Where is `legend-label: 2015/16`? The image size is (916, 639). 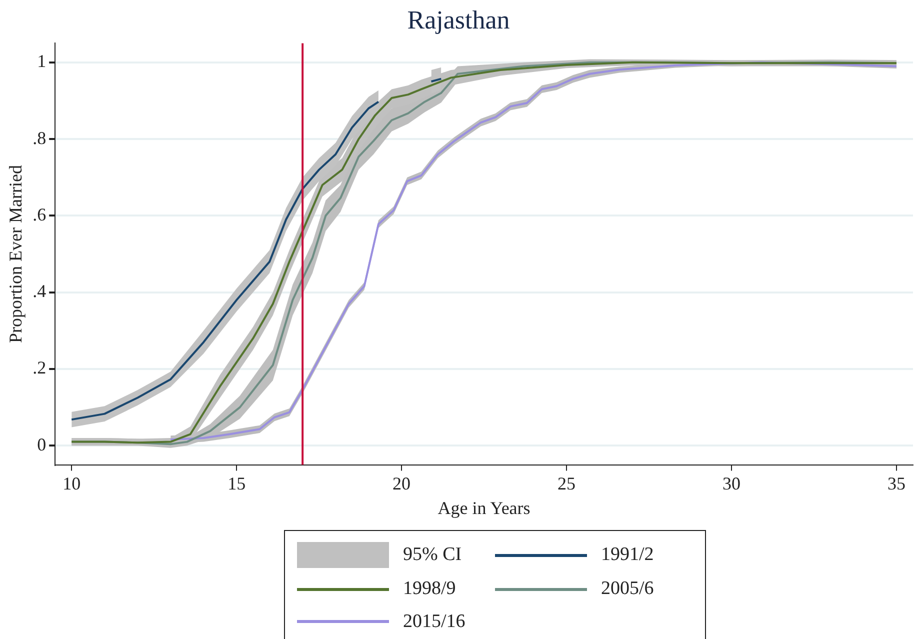 legend-label: 2015/16 is located at coordinates (434, 621).